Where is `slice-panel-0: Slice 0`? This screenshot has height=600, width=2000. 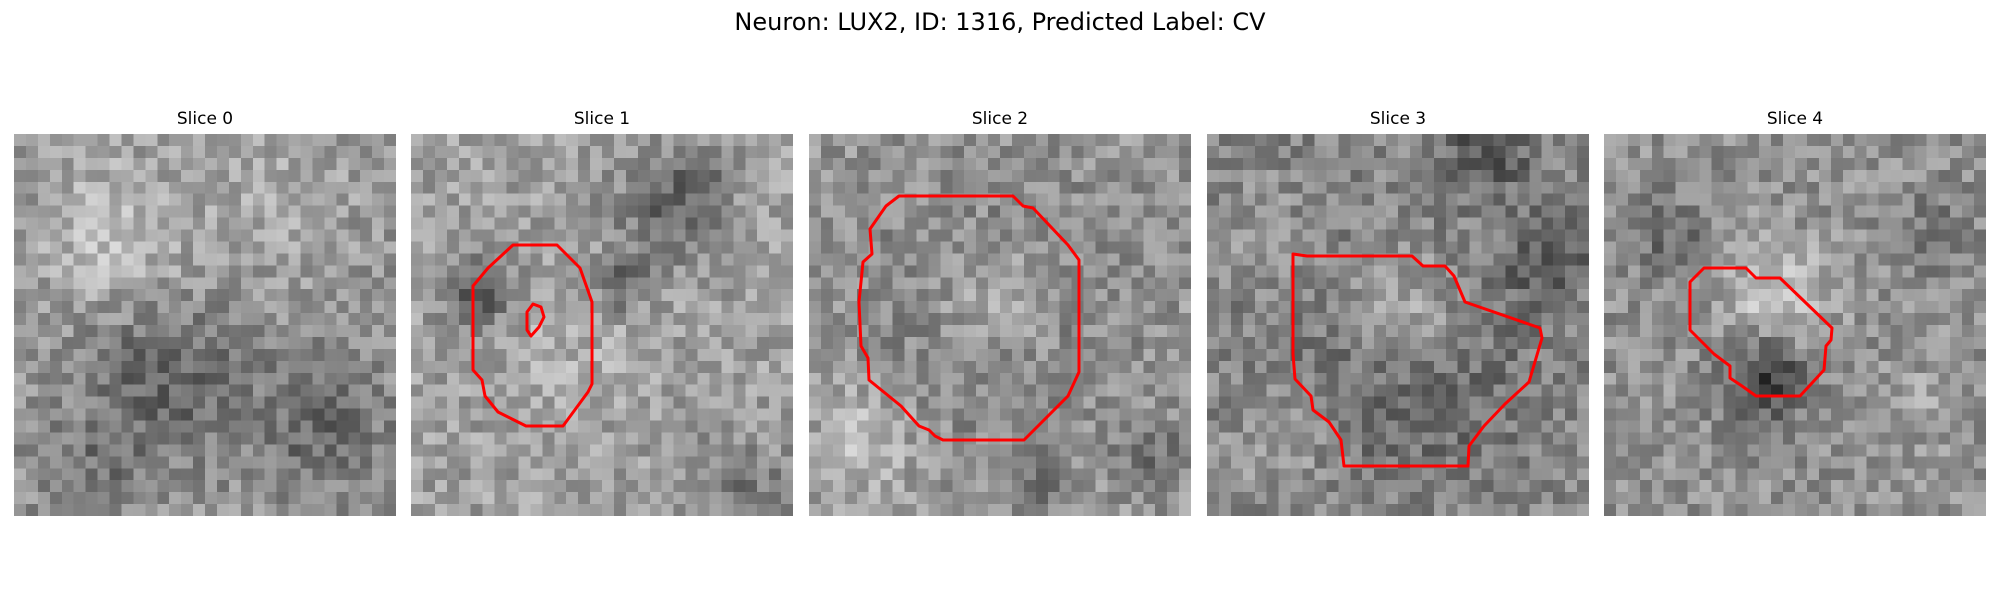 slice-panel-0: Slice 0 is located at coordinates (205, 313).